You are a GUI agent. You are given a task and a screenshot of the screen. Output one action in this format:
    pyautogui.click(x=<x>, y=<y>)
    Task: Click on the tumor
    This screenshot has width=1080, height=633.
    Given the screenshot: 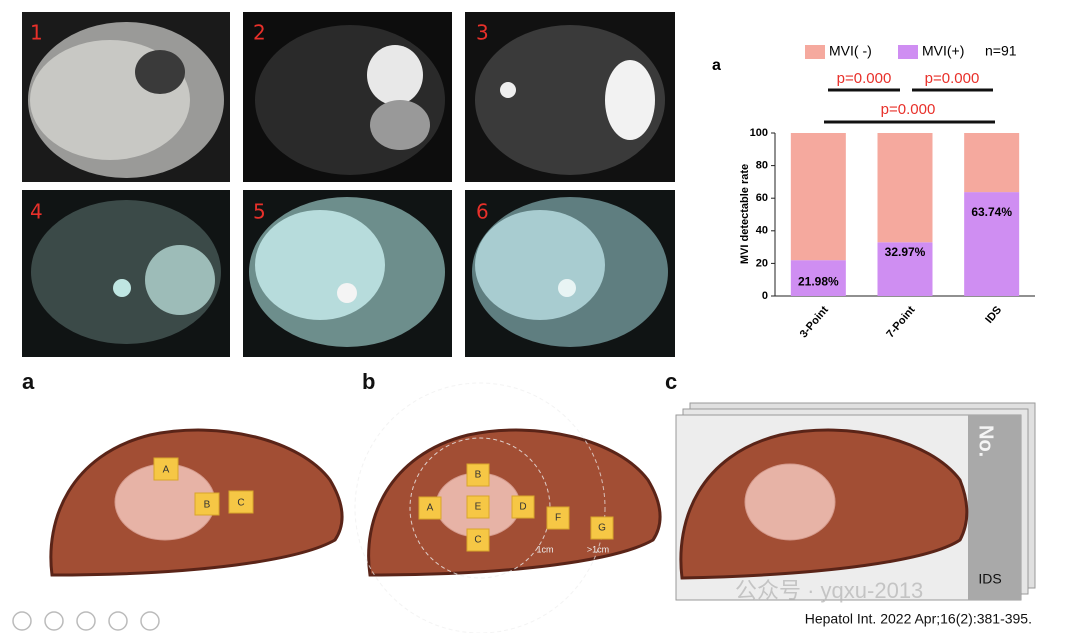 What is the action you would take?
    pyautogui.click(x=790, y=502)
    